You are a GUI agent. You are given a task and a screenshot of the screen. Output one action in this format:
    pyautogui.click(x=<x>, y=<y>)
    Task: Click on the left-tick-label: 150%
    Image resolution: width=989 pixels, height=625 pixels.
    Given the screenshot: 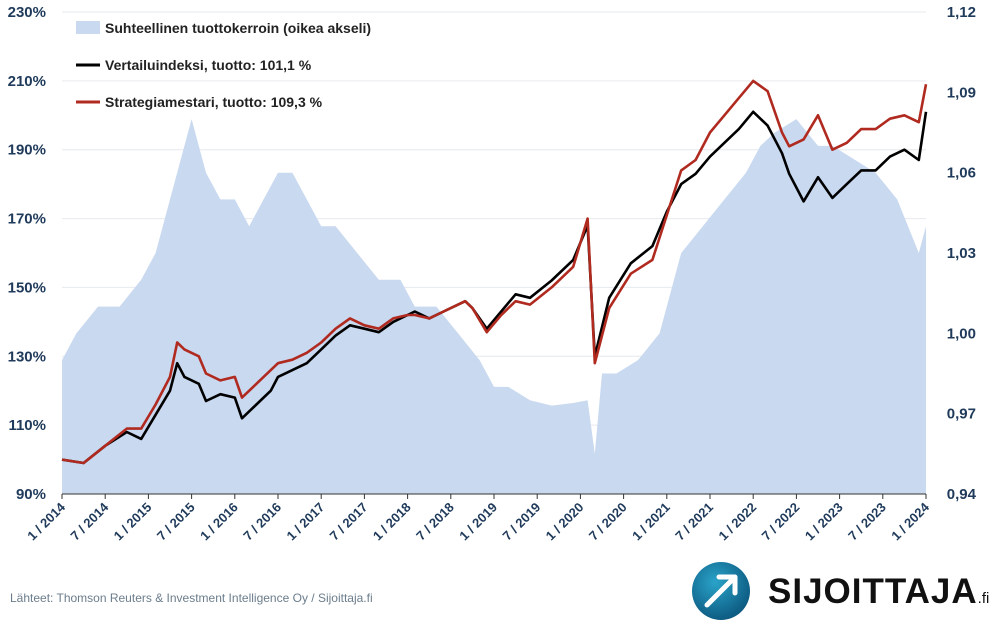 What is the action you would take?
    pyautogui.click(x=27, y=287)
    